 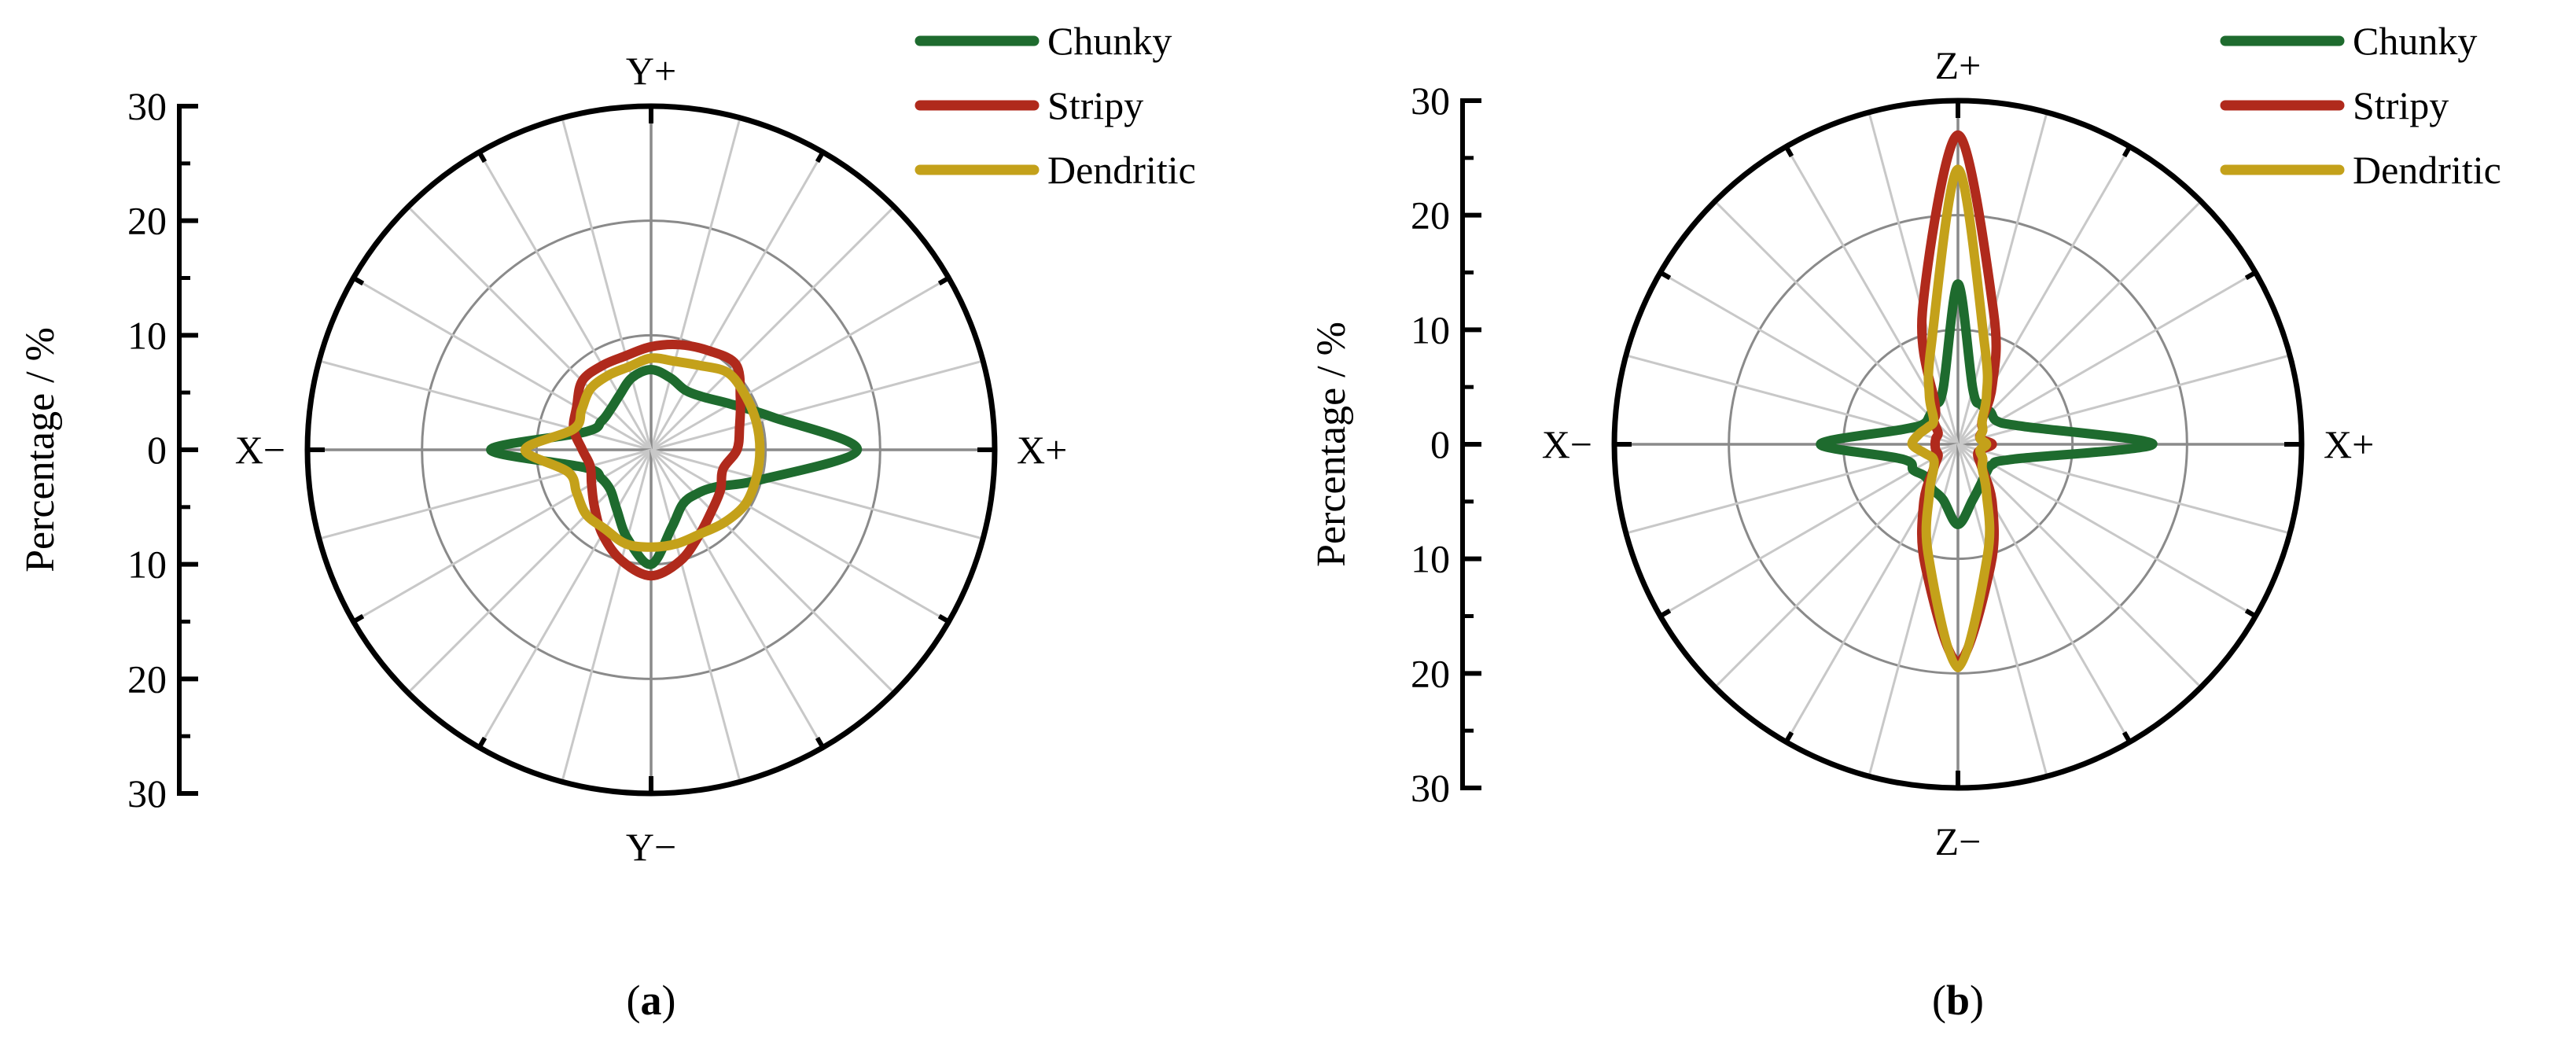 What do you see at coordinates (1959, 841) in the screenshot?
I see `direction-label-bottom: Z−` at bounding box center [1959, 841].